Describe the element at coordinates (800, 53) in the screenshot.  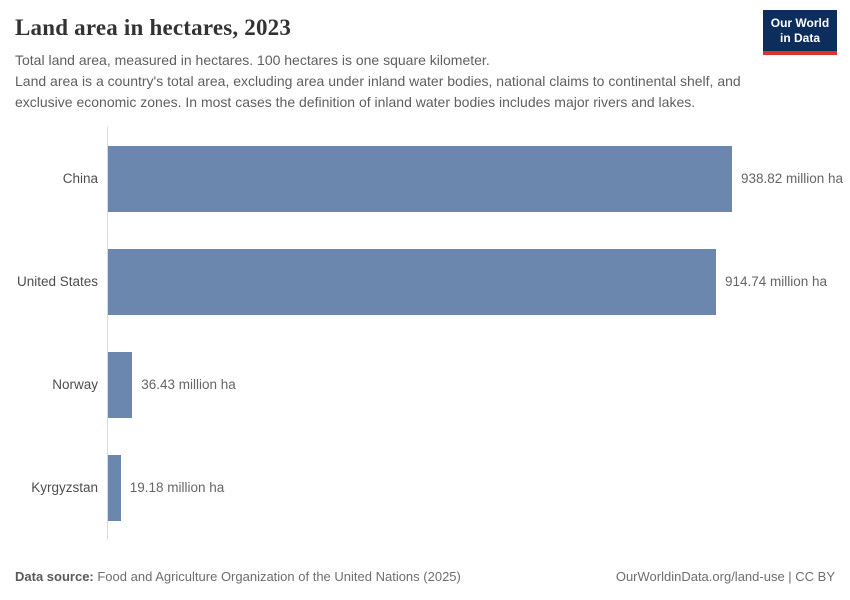
I see `owid-logo-accent-strip` at that location.